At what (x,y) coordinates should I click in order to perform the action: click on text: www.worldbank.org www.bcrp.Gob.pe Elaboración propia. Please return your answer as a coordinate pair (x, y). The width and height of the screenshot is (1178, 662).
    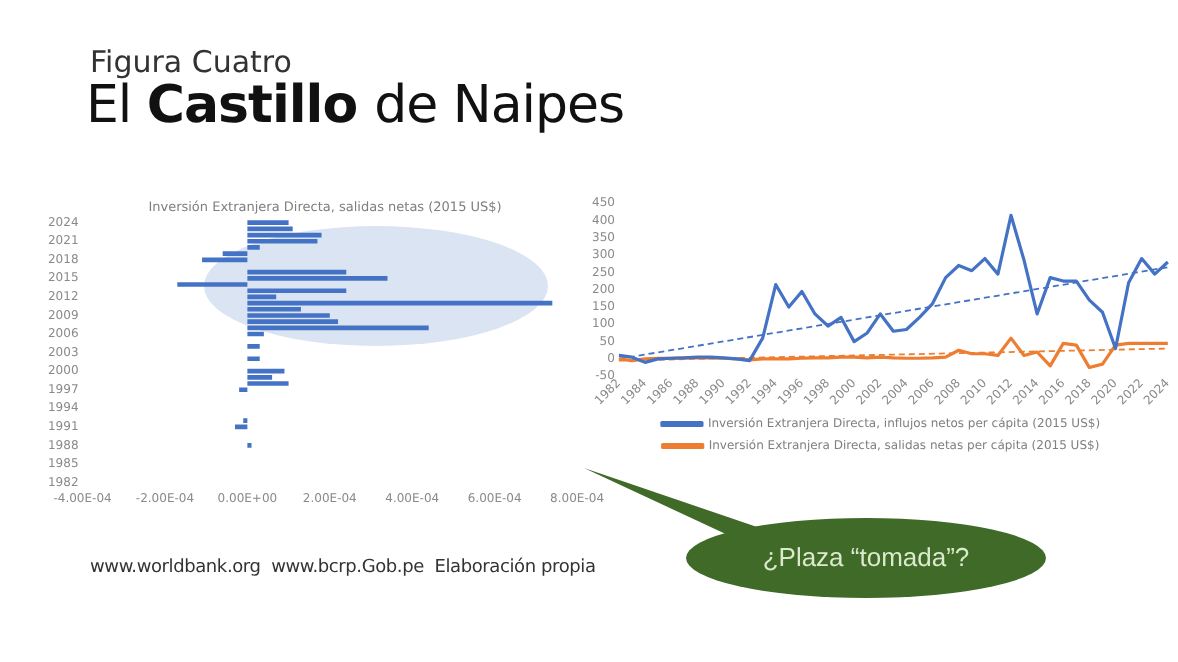
    Looking at the image, I should click on (343, 568).